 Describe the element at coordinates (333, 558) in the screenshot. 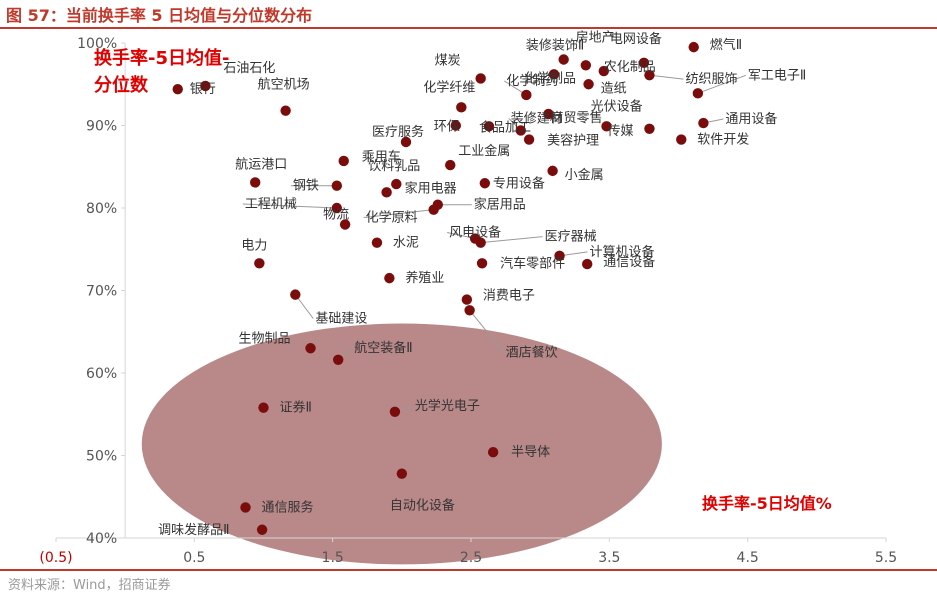

I see `x-tick-label: 1.5` at that location.